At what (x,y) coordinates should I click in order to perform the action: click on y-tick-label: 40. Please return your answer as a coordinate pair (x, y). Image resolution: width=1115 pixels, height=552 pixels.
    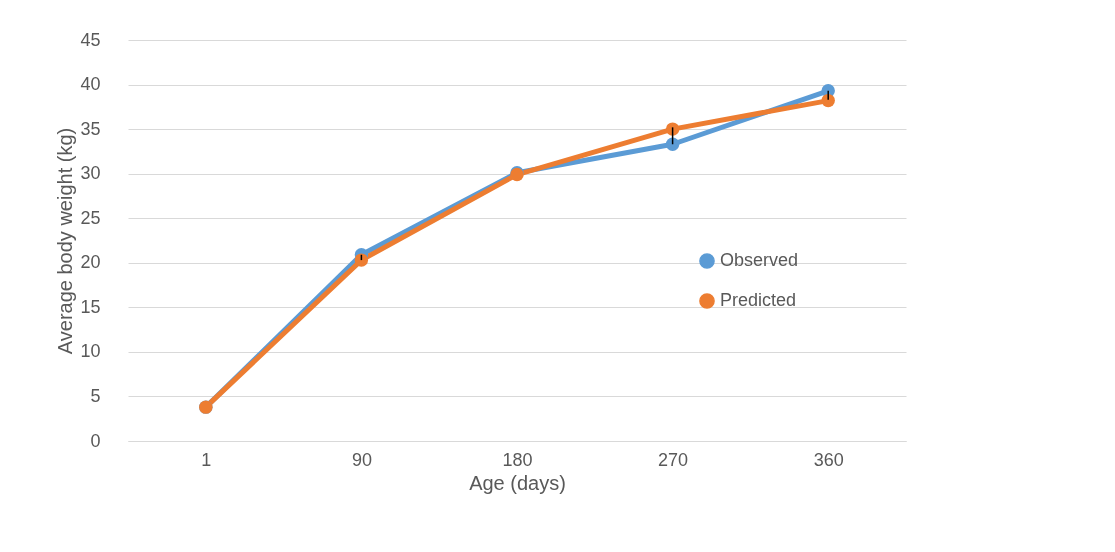
    Looking at the image, I should click on (90, 84).